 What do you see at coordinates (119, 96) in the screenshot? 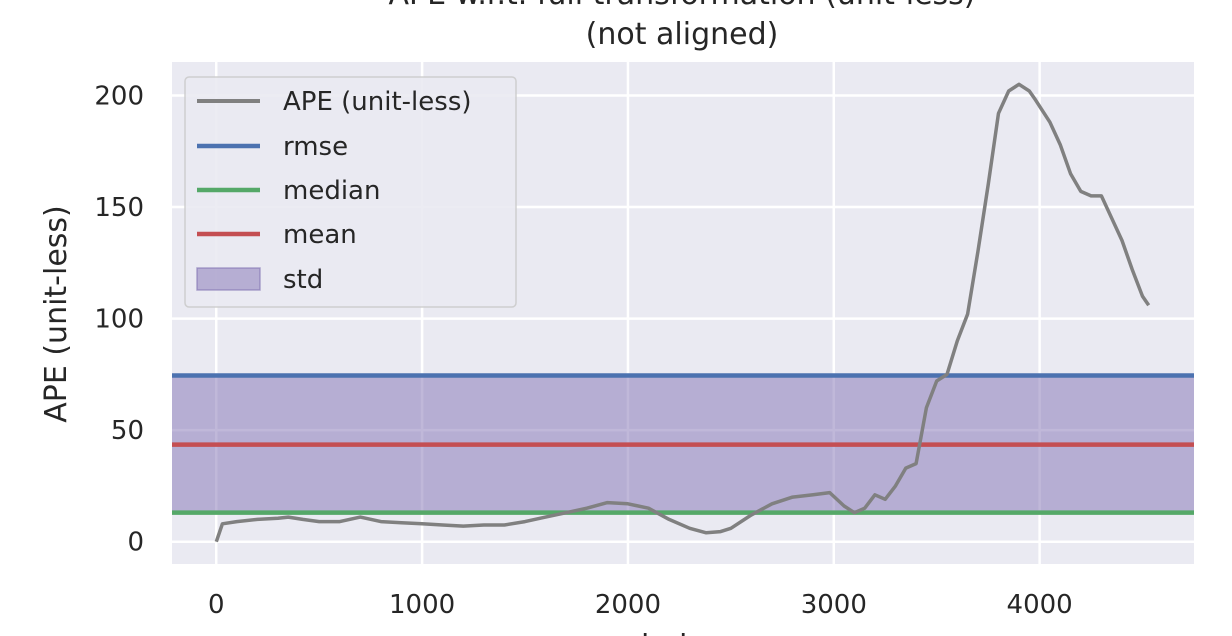
I see `y-tick-label-4: 200` at bounding box center [119, 96].